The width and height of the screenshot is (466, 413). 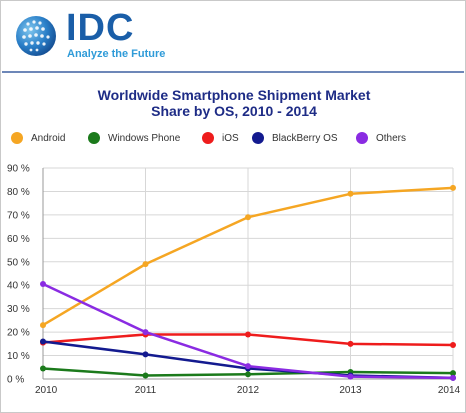 I want to click on x-tick-label: 2011, so click(x=146, y=390).